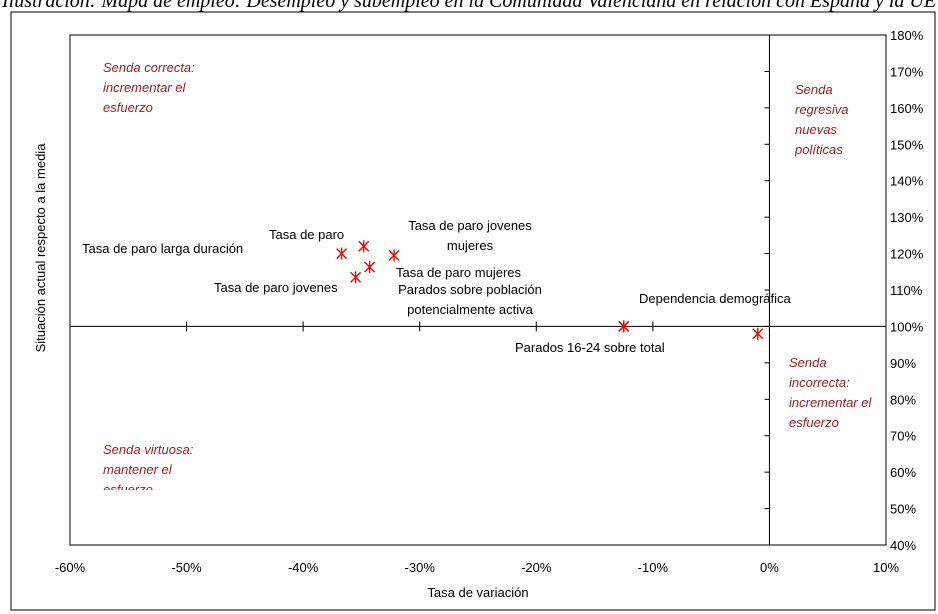  I want to click on x-tick-label: -60%, so click(70, 567).